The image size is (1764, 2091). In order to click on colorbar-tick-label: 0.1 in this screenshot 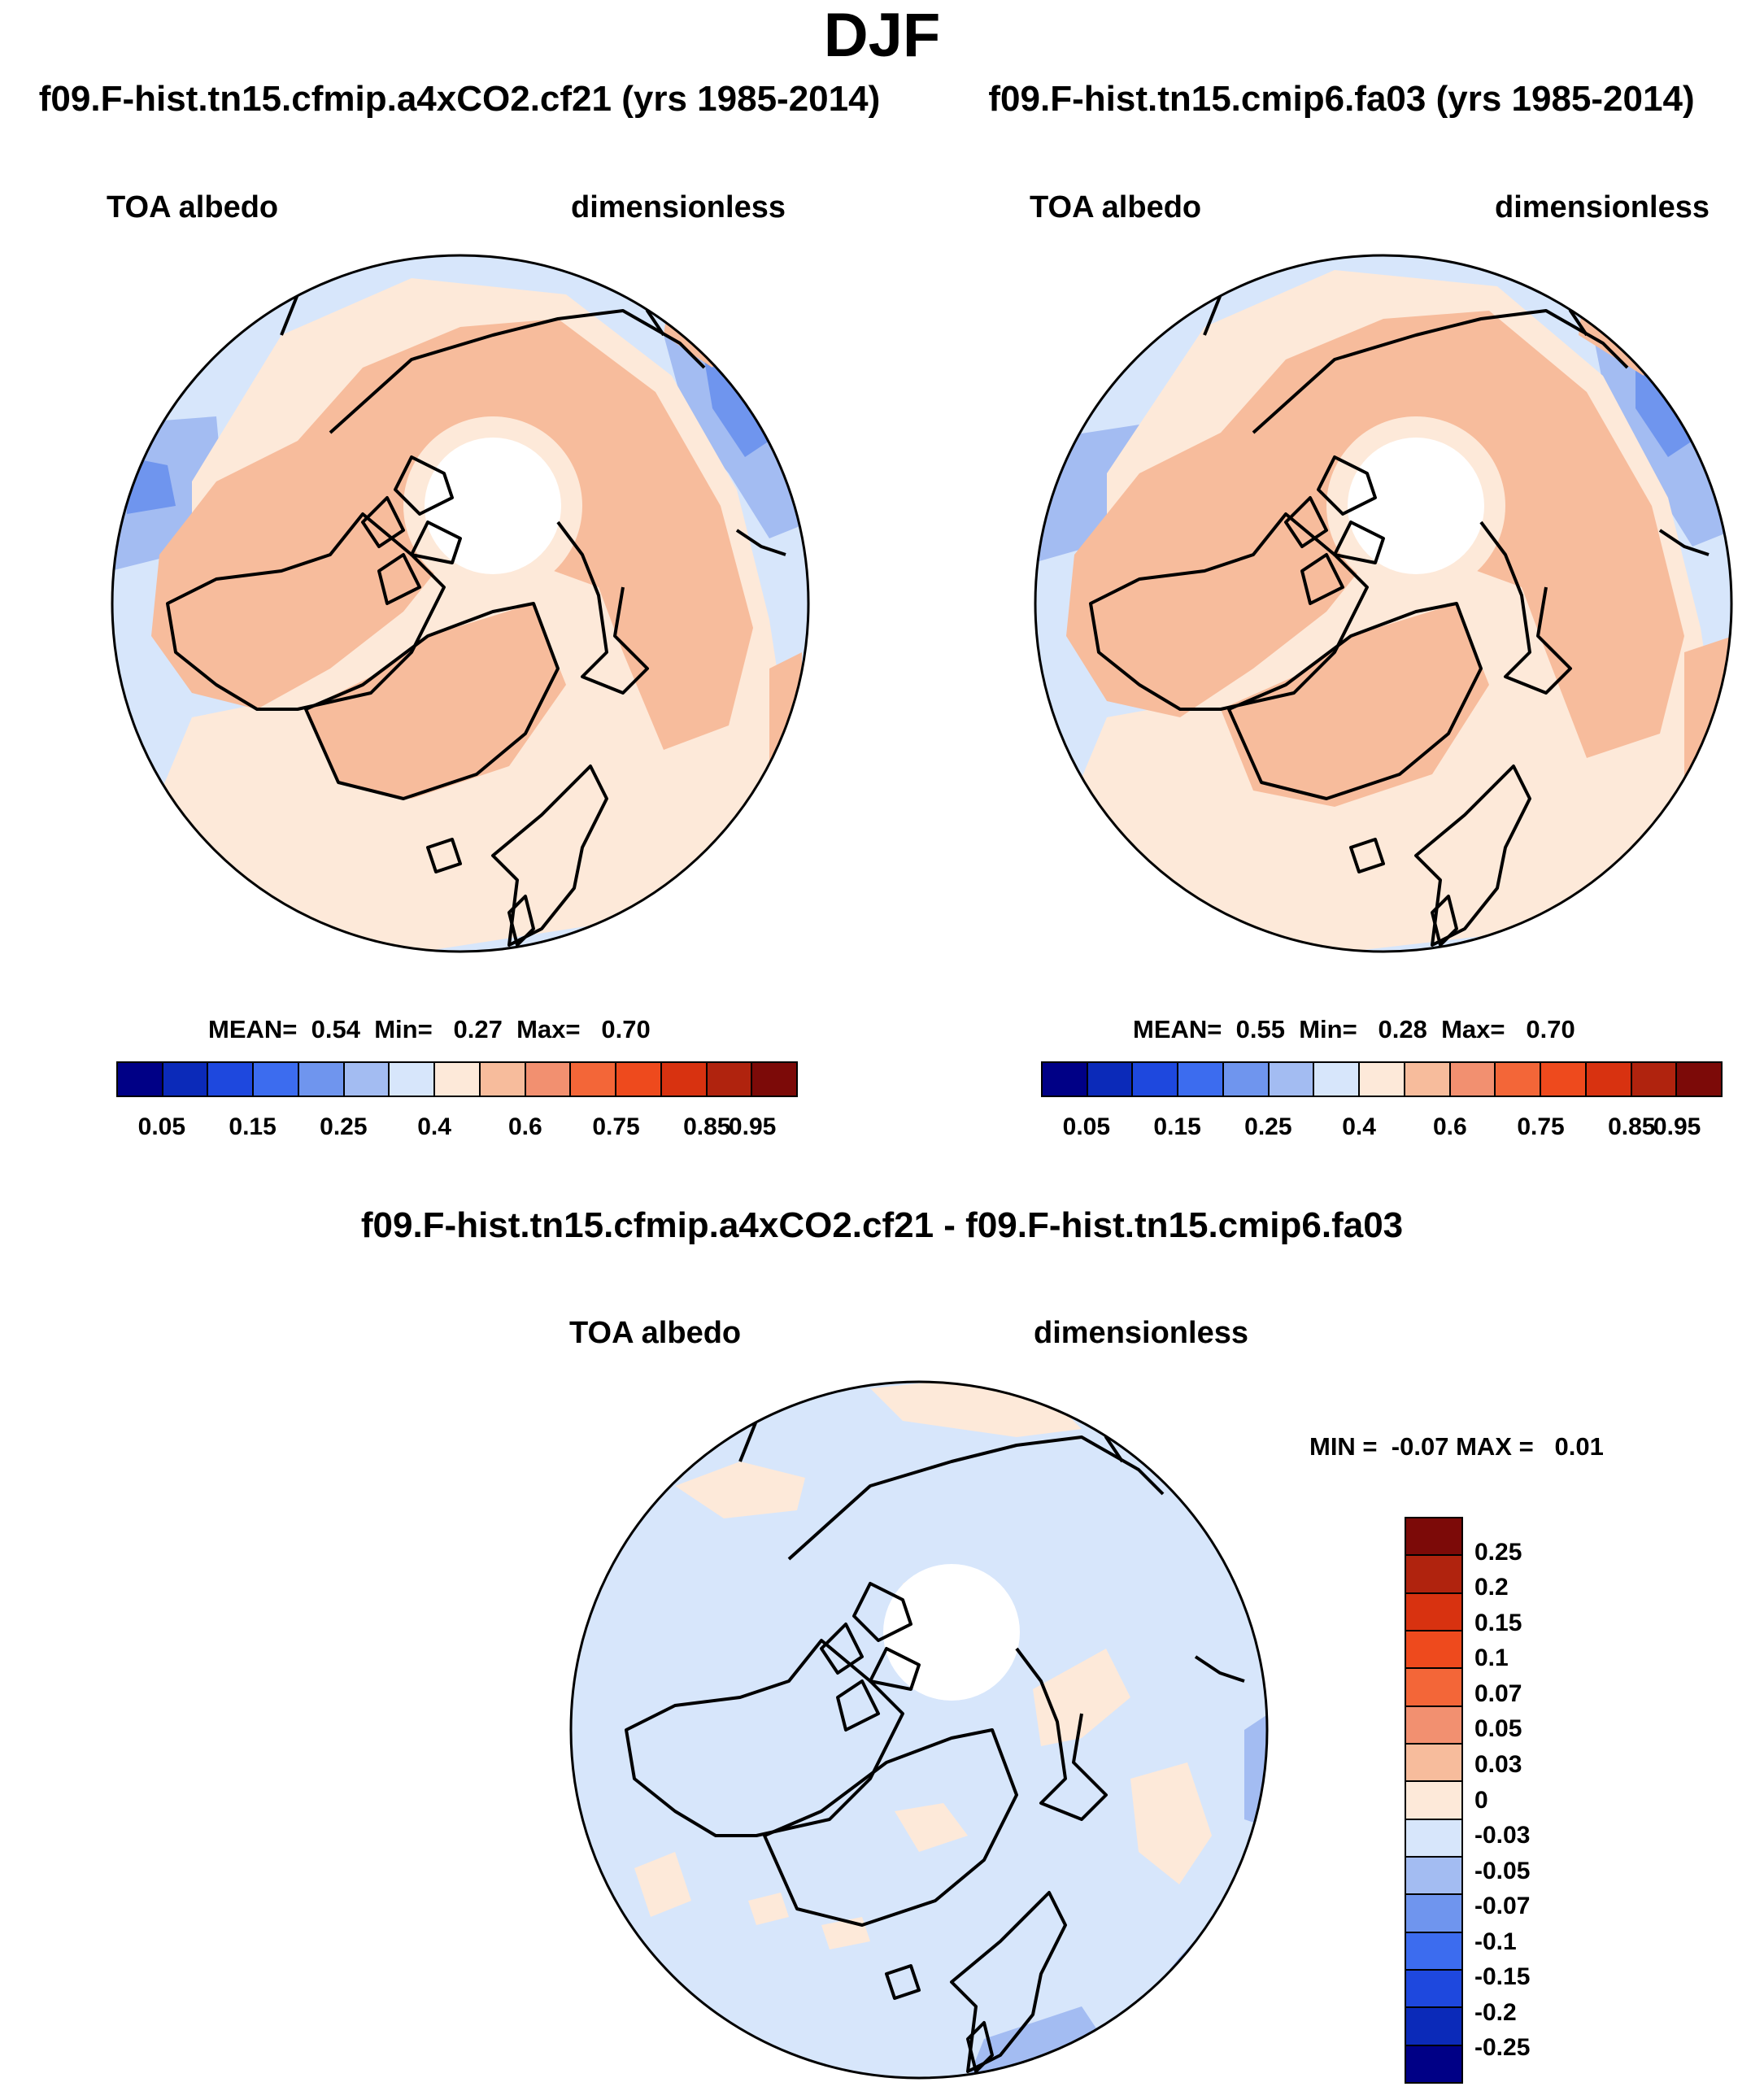, I will do `click(1491, 1658)`.